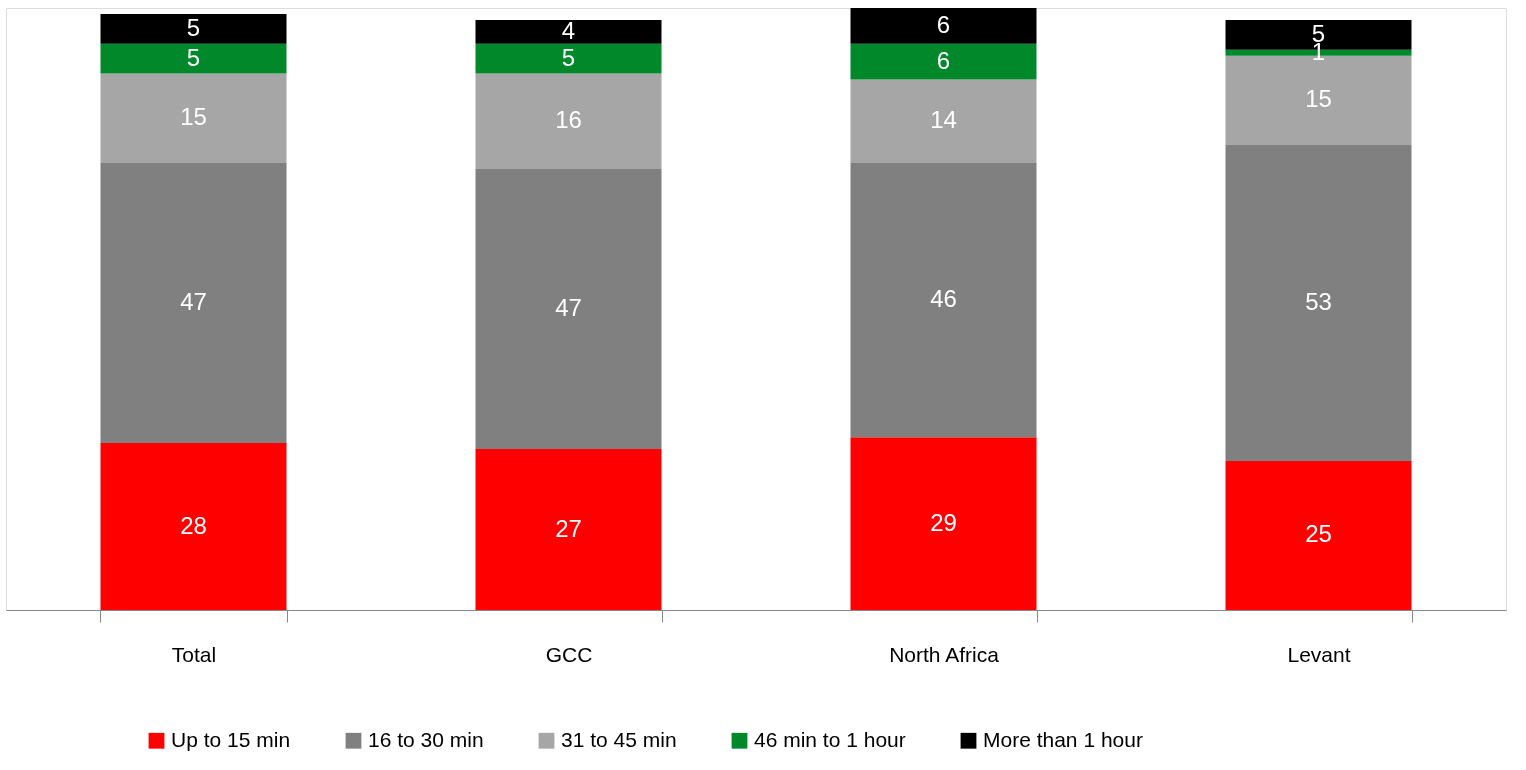  I want to click on data-label: 14, so click(943, 120).